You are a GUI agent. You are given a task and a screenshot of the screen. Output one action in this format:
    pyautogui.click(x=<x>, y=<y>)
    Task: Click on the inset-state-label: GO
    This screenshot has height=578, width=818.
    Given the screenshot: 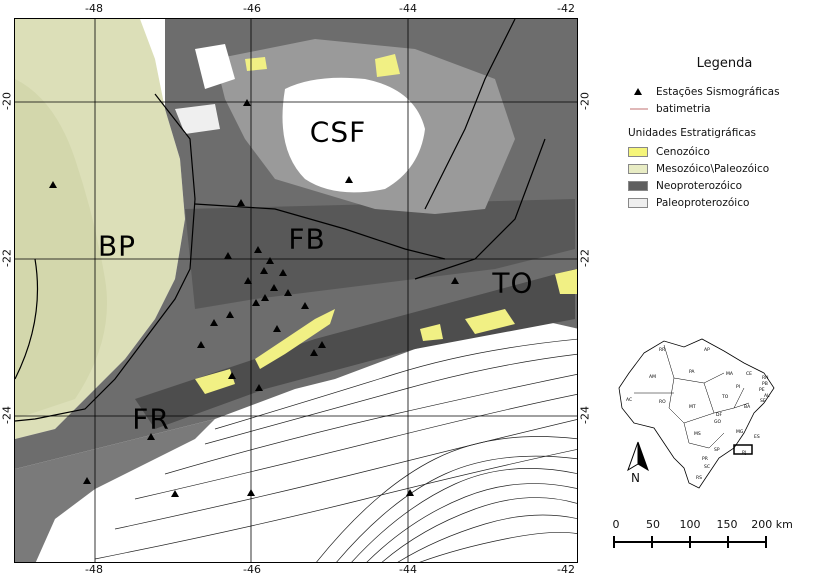 What is the action you would take?
    pyautogui.click(x=717, y=422)
    